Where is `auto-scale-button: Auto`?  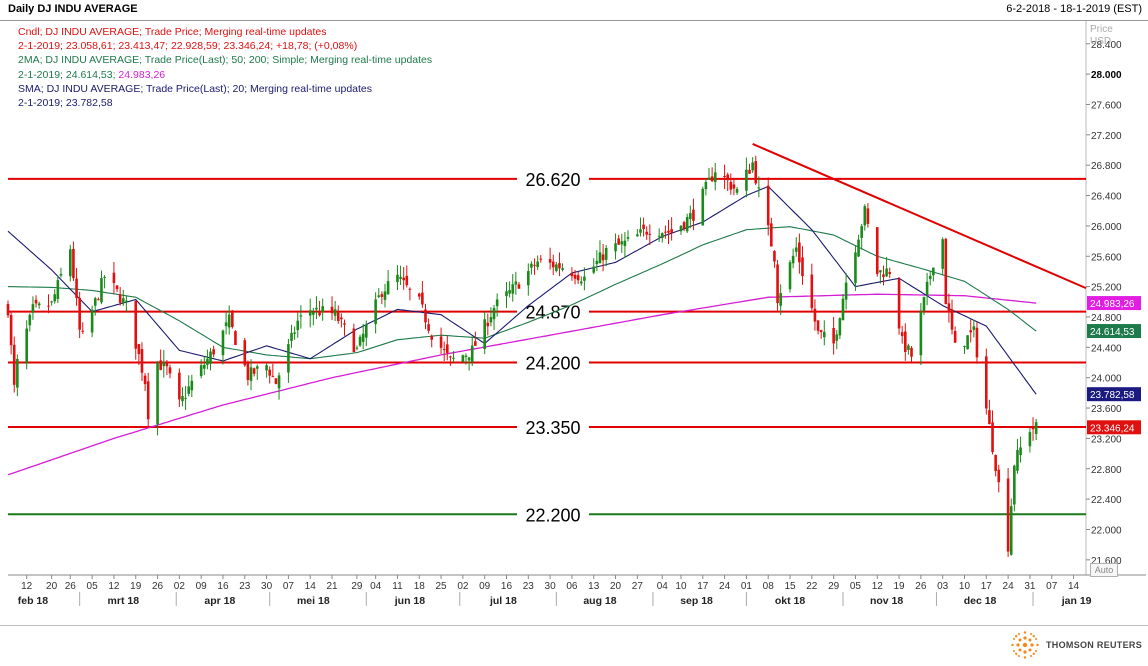 auto-scale-button: Auto is located at coordinates (1104, 570).